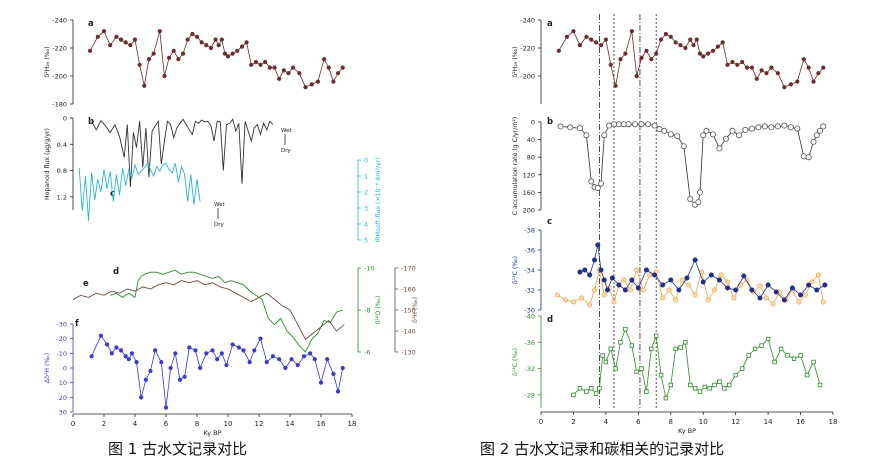  What do you see at coordinates (63, 383) in the screenshot?
I see `left-panel-f-y-tick-label: 10` at bounding box center [63, 383].